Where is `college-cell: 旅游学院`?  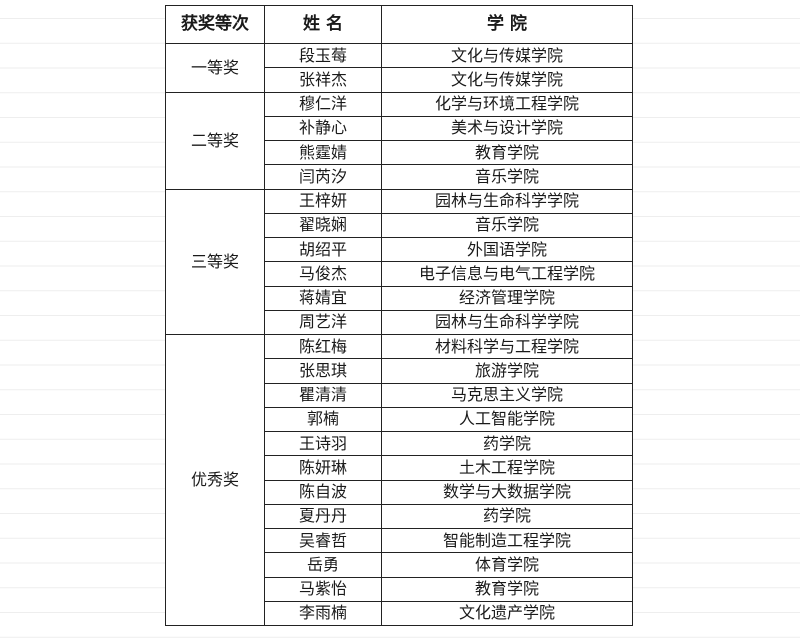
college-cell: 旅游学院 is located at coordinates (507, 371).